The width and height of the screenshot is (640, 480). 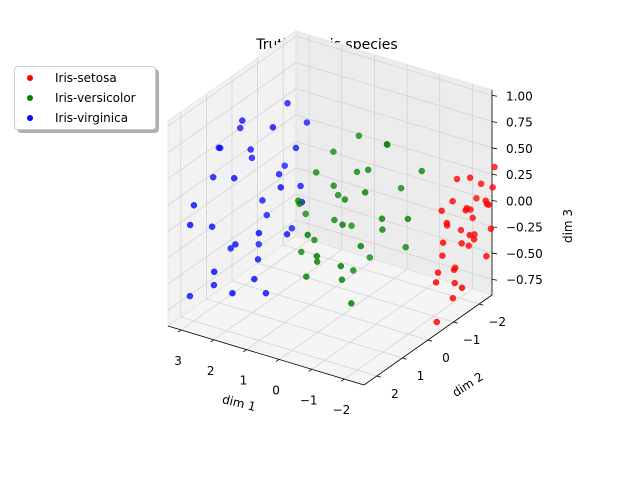 I want to click on y-axis-label: dim 2, so click(x=468, y=384).